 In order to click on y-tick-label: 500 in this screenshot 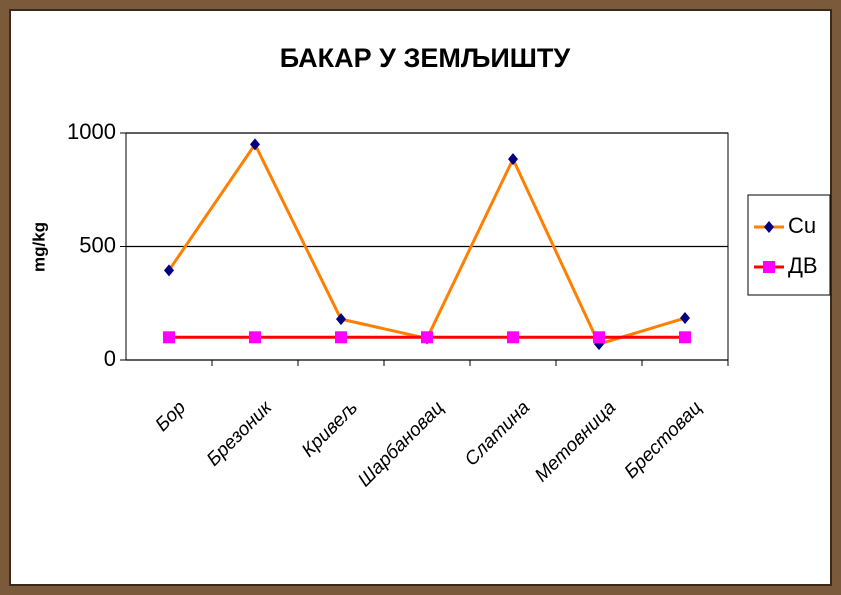, I will do `click(97, 244)`.